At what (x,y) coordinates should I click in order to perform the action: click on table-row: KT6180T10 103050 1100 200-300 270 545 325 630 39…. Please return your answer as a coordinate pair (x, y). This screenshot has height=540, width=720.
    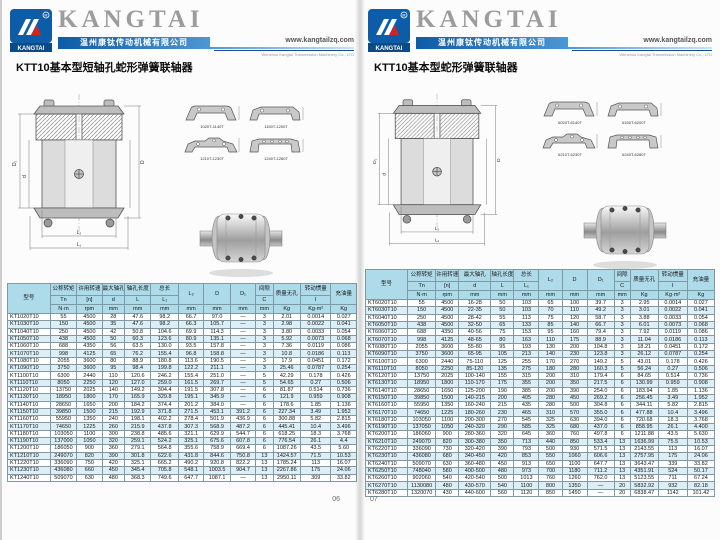
    Looking at the image, I should click on (540, 420).